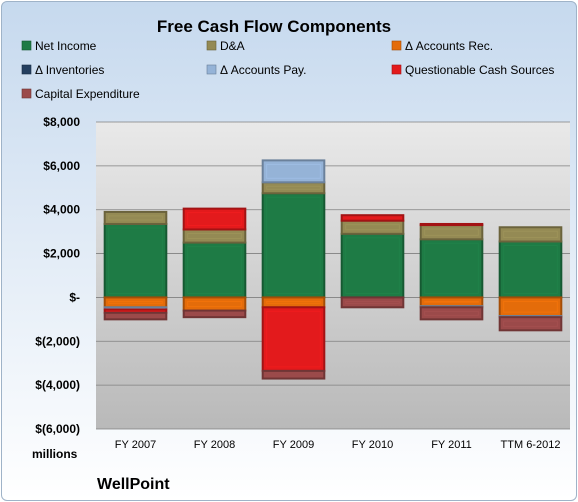 The image size is (578, 502). I want to click on bar-questionable-cash-sources-fy-2008, so click(214, 219).